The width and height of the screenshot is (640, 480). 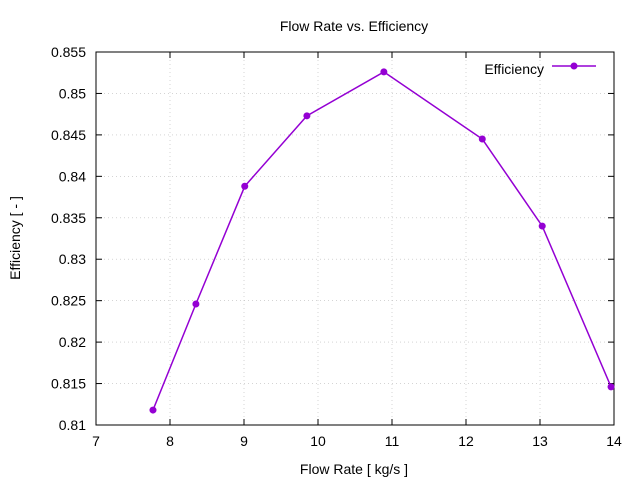 What do you see at coordinates (614, 441) in the screenshot?
I see `x-tick-label: 14` at bounding box center [614, 441].